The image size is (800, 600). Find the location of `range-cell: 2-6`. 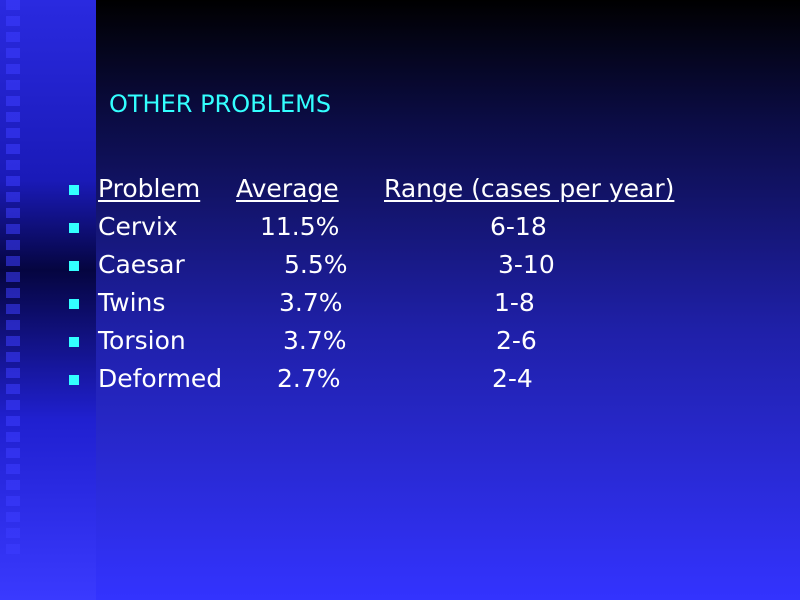

range-cell: 2-6 is located at coordinates (516, 340).